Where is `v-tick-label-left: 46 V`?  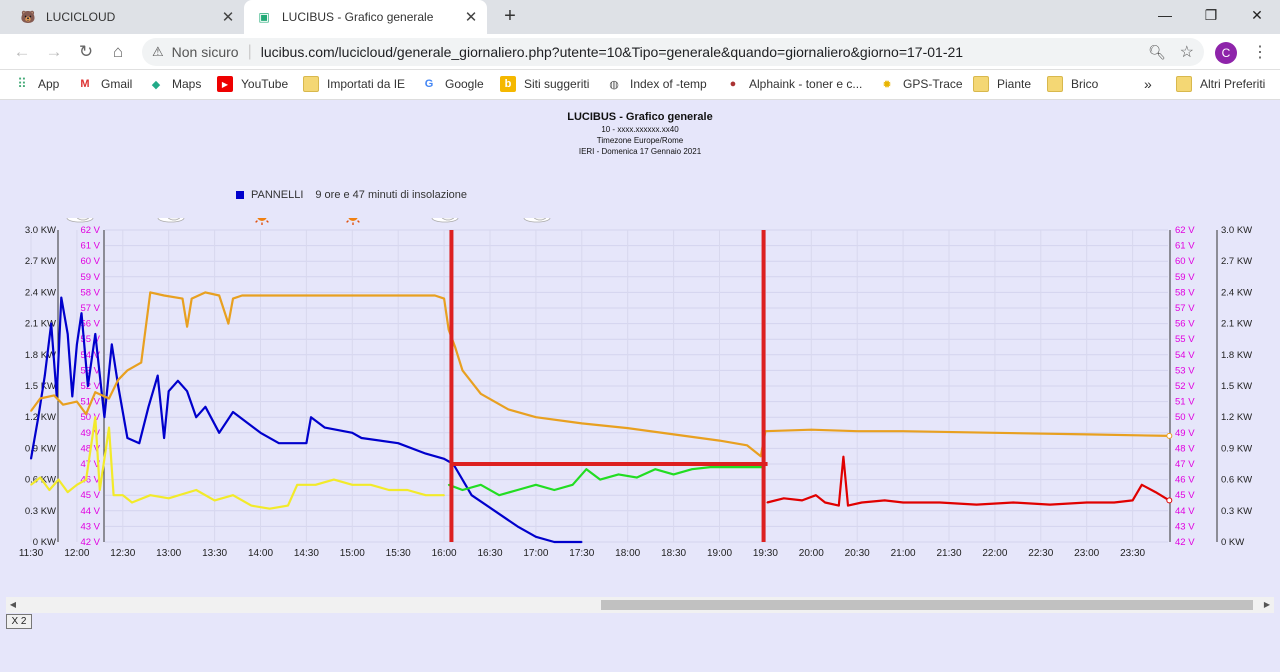 v-tick-label-left: 46 V is located at coordinates (90, 480).